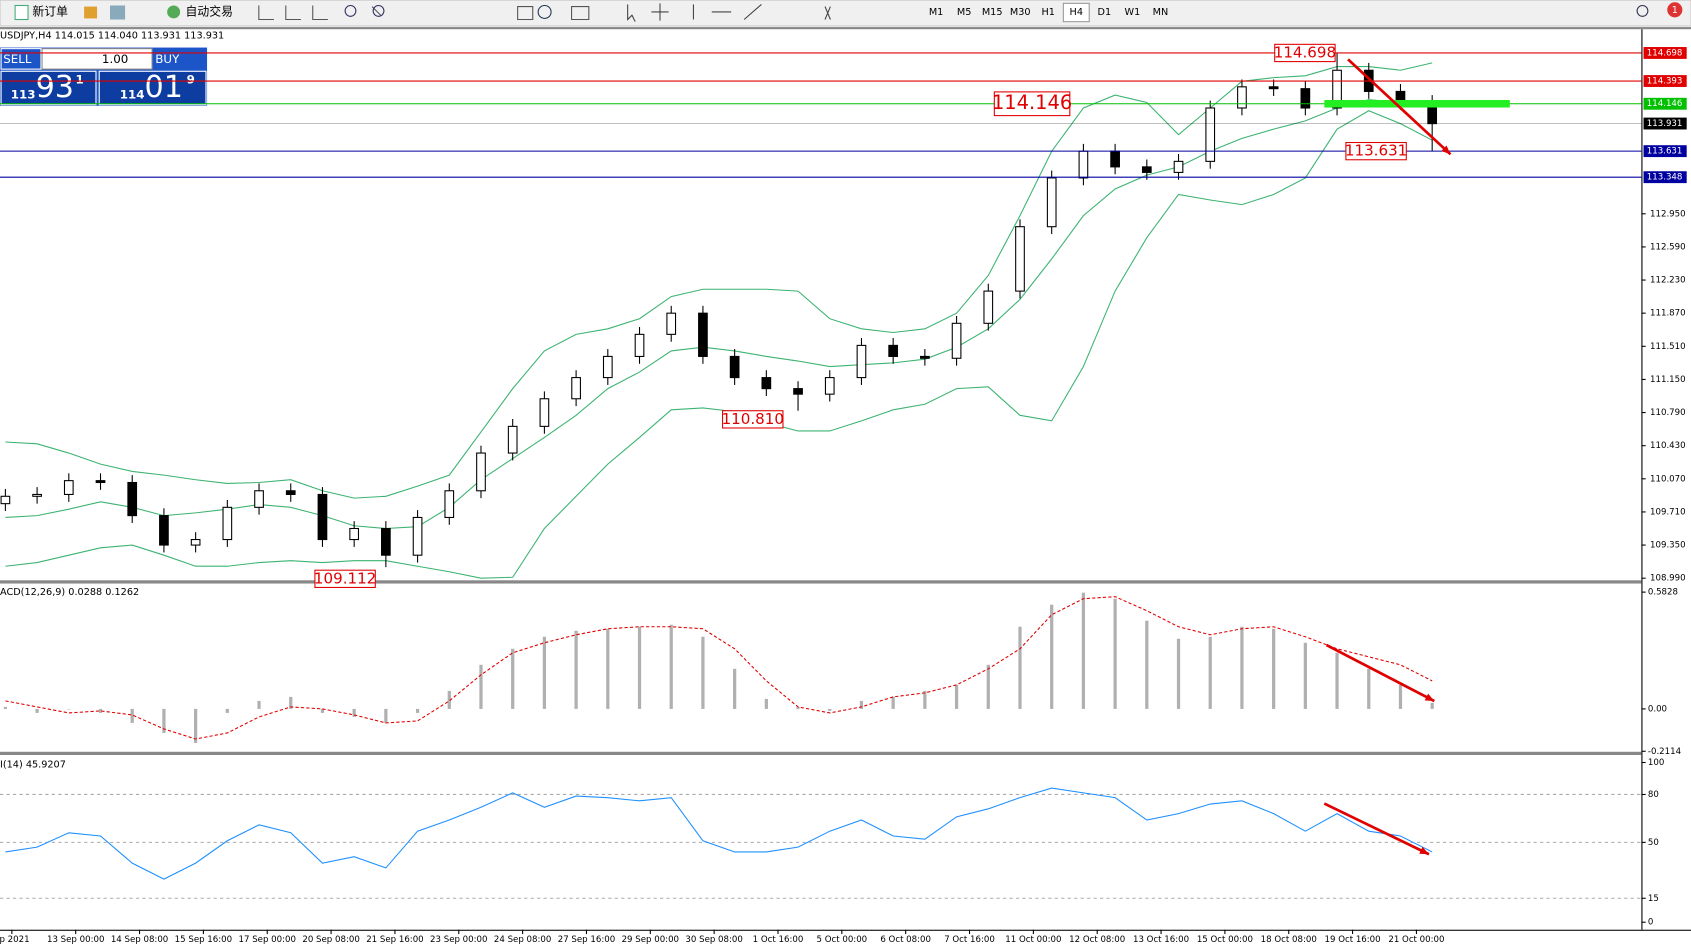 The height and width of the screenshot is (946, 1691). What do you see at coordinates (992, 12) in the screenshot?
I see `timeframe: M15` at bounding box center [992, 12].